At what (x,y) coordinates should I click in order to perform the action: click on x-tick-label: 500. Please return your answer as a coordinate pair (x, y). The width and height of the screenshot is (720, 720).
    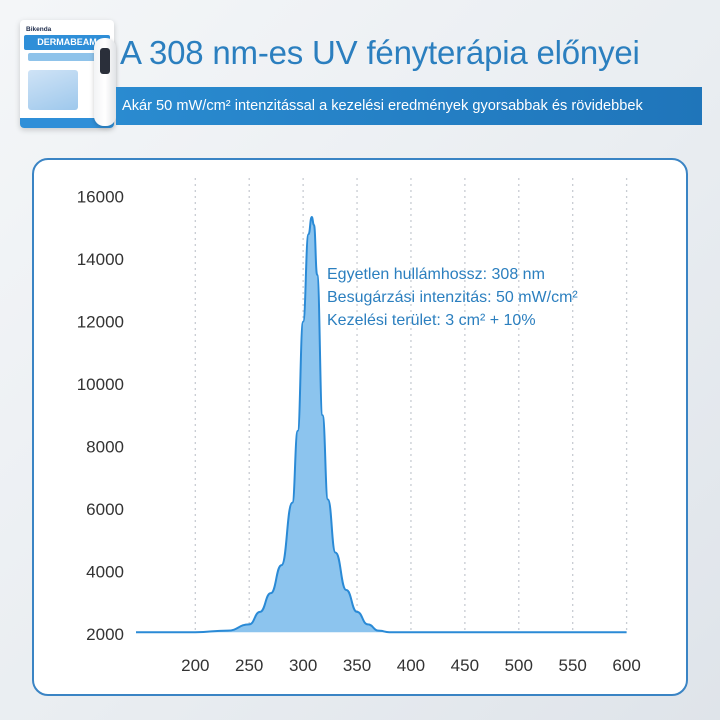
    Looking at the image, I should click on (519, 665).